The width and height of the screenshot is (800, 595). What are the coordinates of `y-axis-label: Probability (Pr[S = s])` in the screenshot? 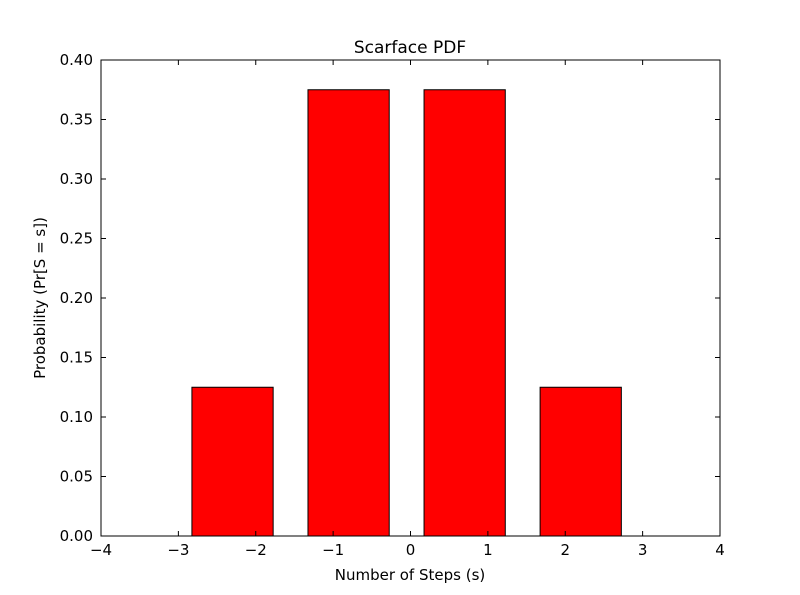 It's located at (40, 298).